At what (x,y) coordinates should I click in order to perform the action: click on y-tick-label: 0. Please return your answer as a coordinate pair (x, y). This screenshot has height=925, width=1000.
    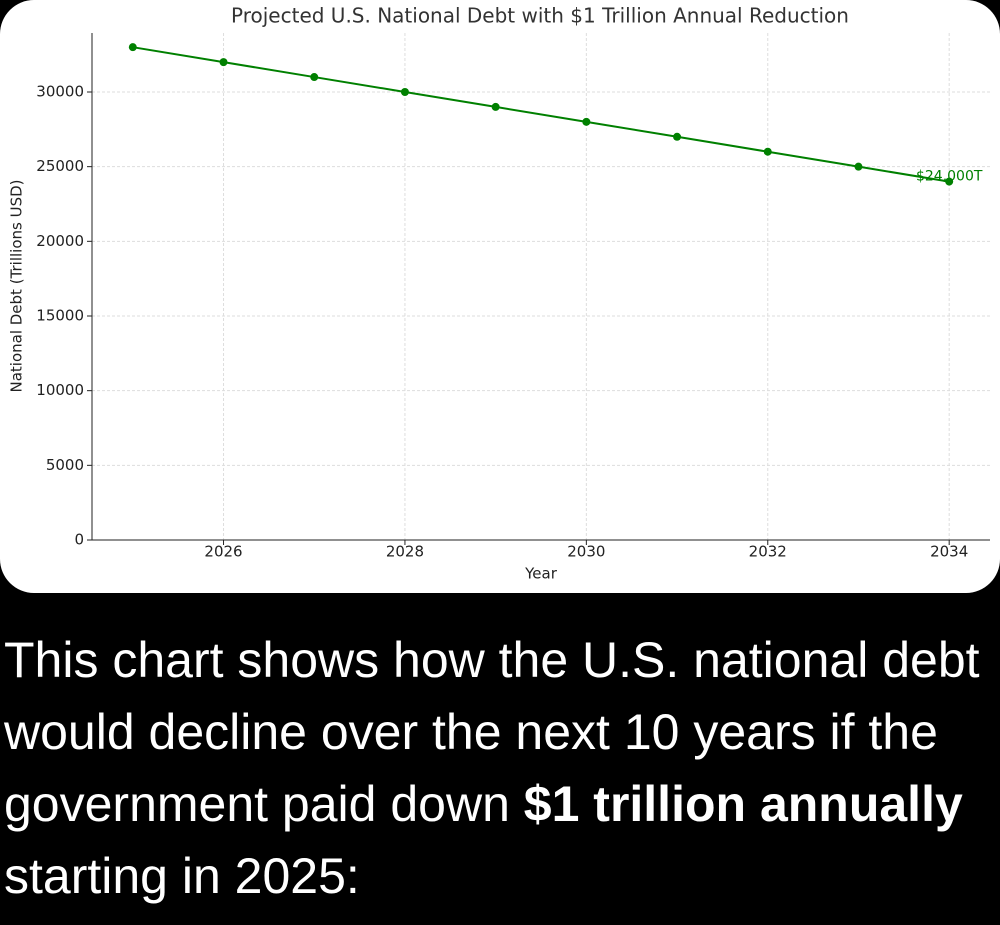
    Looking at the image, I should click on (79, 540).